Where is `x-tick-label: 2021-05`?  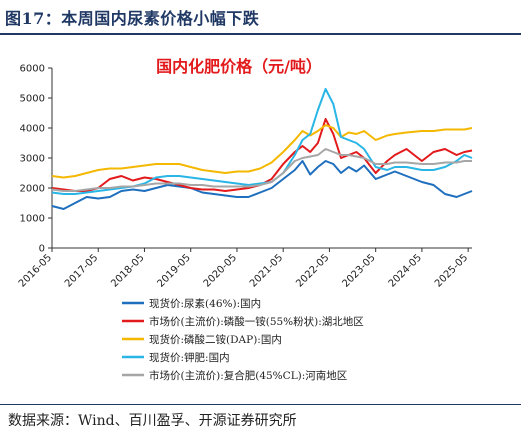
x-tick-label: 2021-05 is located at coordinates (266, 270).